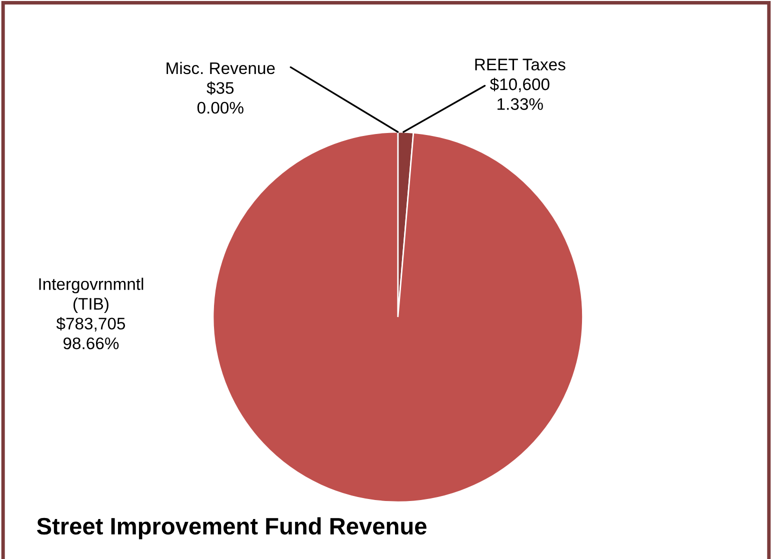  What do you see at coordinates (220, 97) in the screenshot?
I see `data-label: $35 0.00%` at bounding box center [220, 97].